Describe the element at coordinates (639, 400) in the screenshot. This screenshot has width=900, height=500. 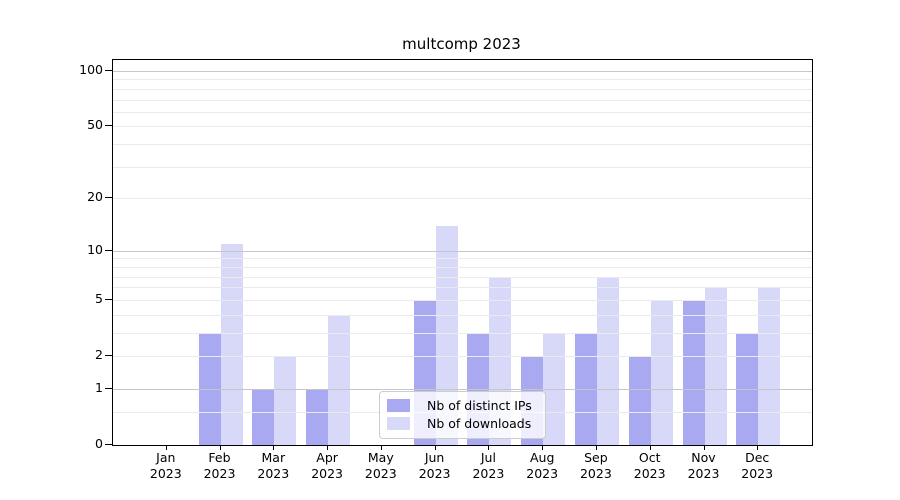
I see `bar-oct-s0` at that location.